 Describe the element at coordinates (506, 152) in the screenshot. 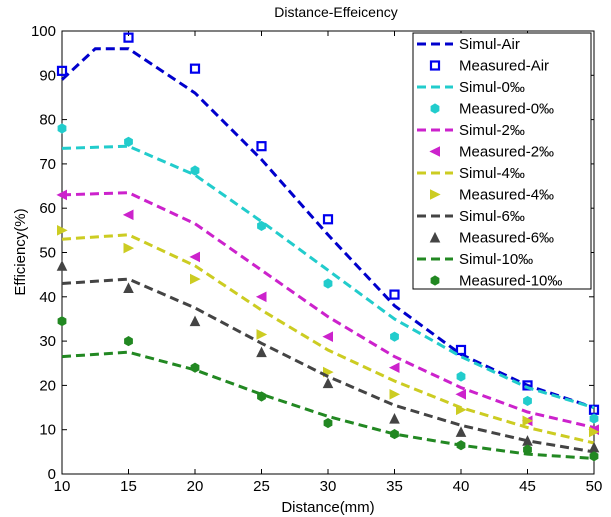

I see `legend-label: Measured-2‰` at that location.